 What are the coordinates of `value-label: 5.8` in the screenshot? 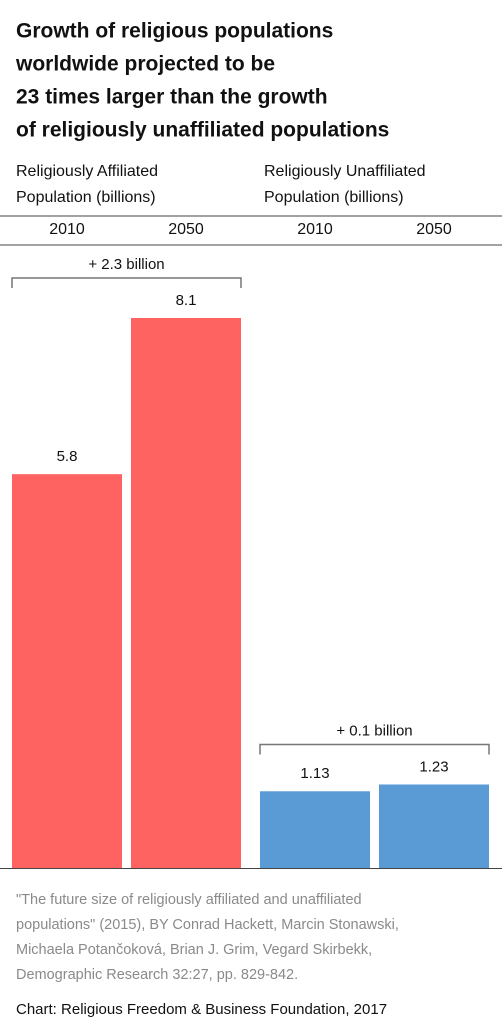 It's located at (67, 456).